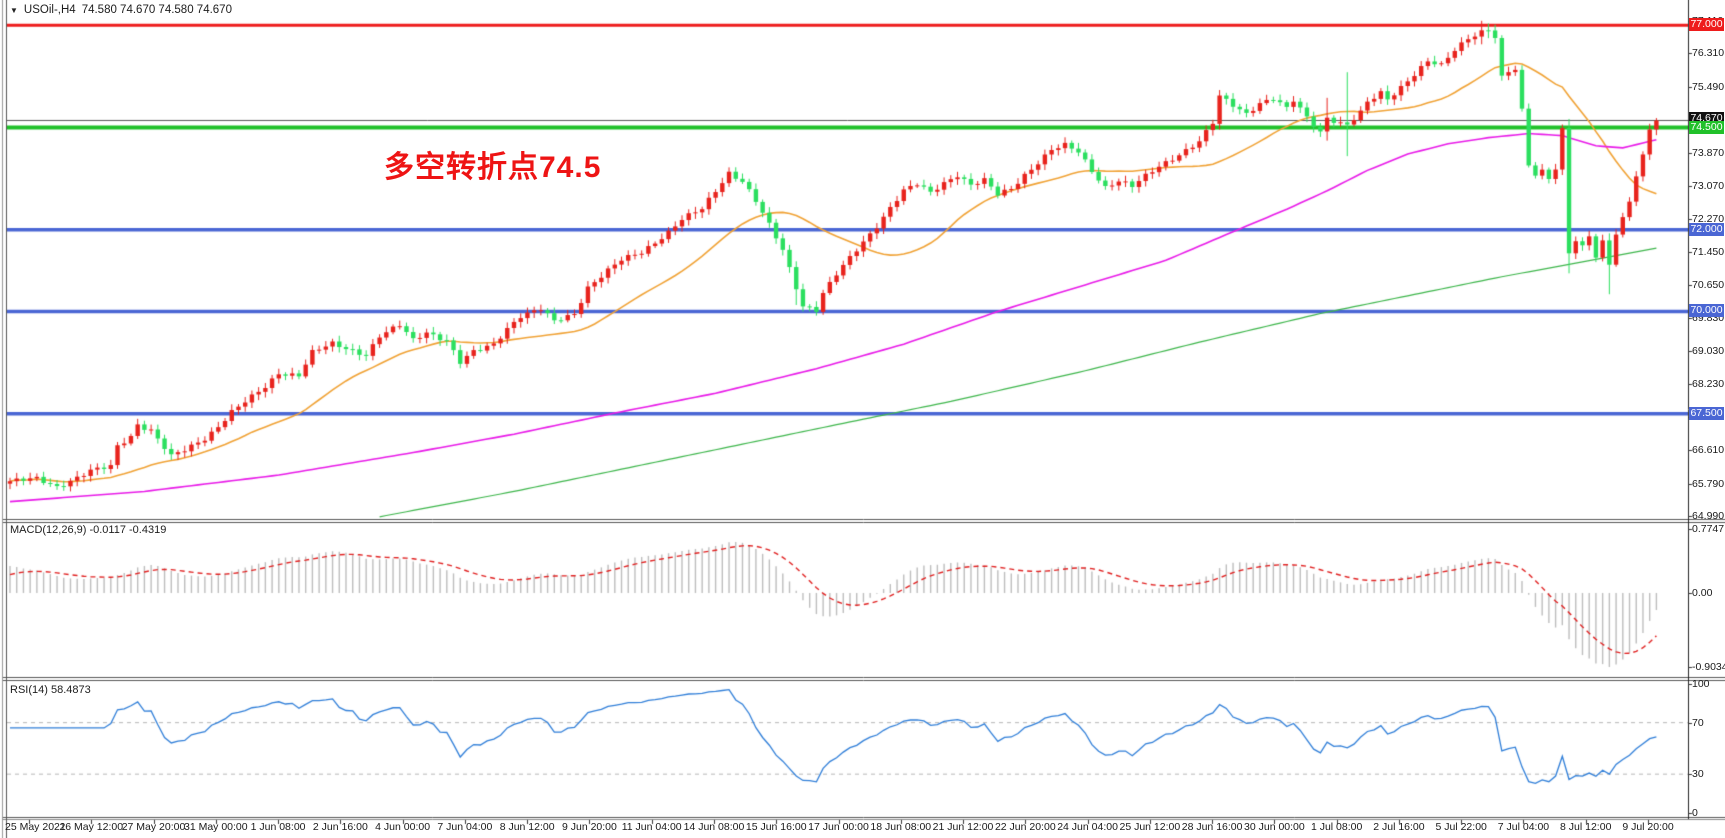 This screenshot has width=1725, height=838. Describe the element at coordinates (156, 10) in the screenshot. I see `ohlc-values: 74.580 74.670 74.580 74.670` at that location.